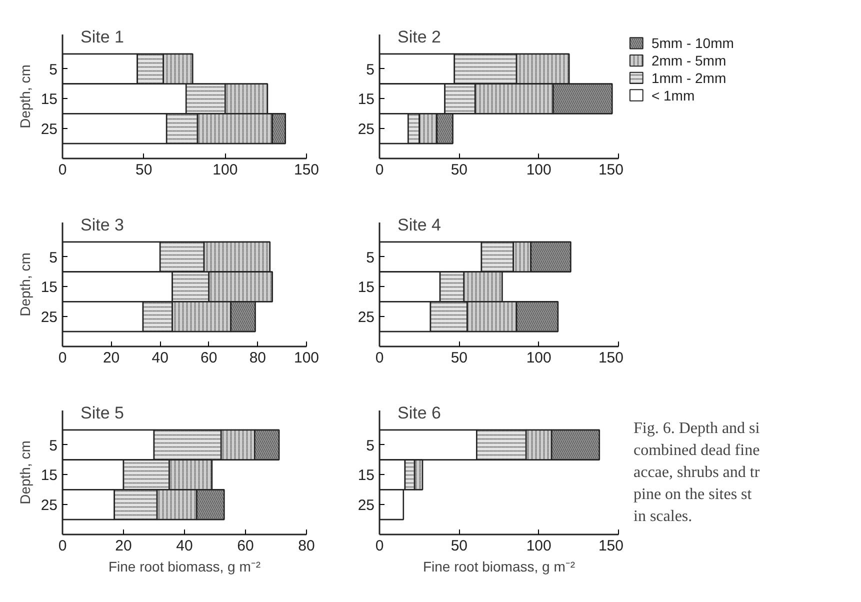 This screenshot has width=861, height=602. Describe the element at coordinates (697, 473) in the screenshot. I see `caption: Fig. 6. Depth and si combined dead fine accae, shrubs and tr pine on the sites st in scales.` at that location.